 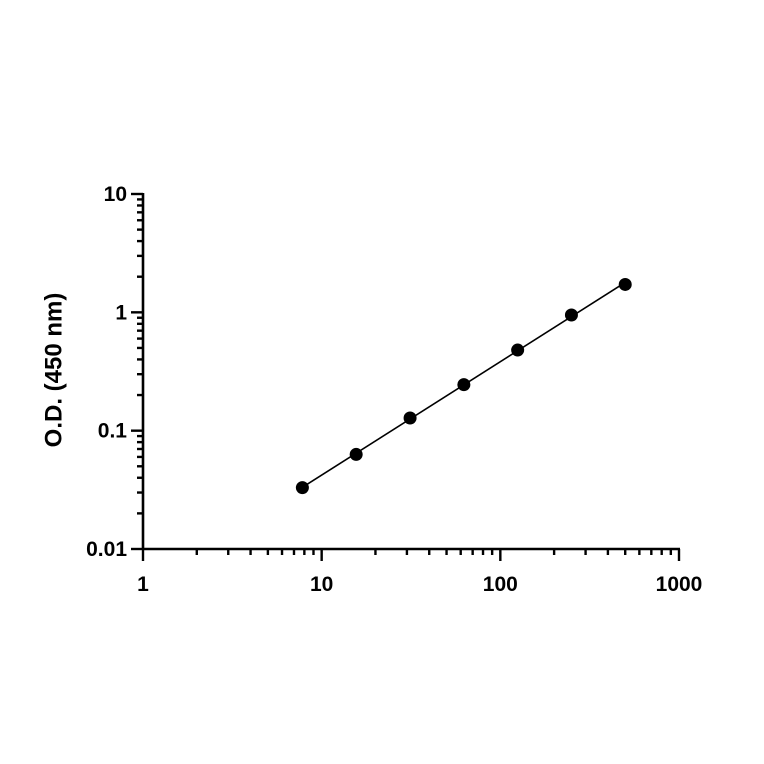 What do you see at coordinates (121, 312) in the screenshot?
I see `y-tick-label: 1` at bounding box center [121, 312].